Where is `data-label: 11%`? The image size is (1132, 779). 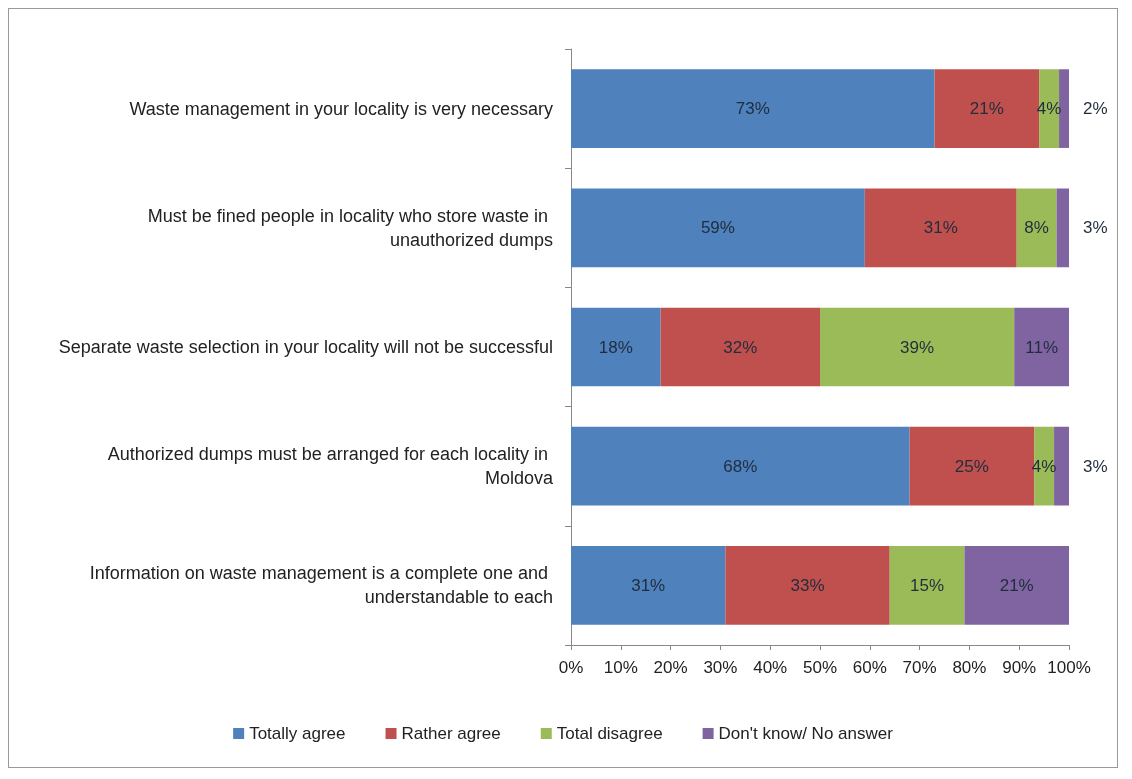
data-label: 11% is located at coordinates (1041, 347).